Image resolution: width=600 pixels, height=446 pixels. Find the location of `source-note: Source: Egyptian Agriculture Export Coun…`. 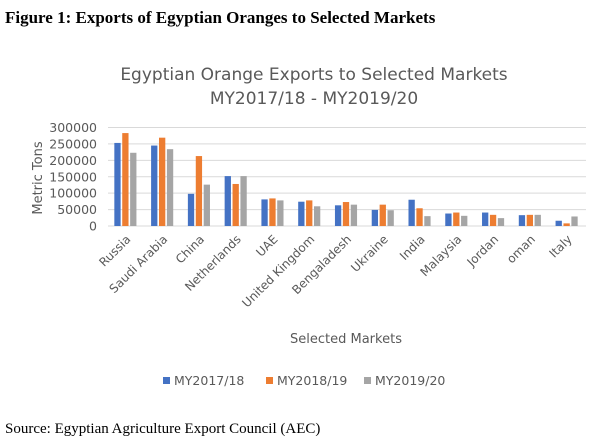

source-note: Source: Egyptian Agriculture Export Coun… is located at coordinates (163, 429).